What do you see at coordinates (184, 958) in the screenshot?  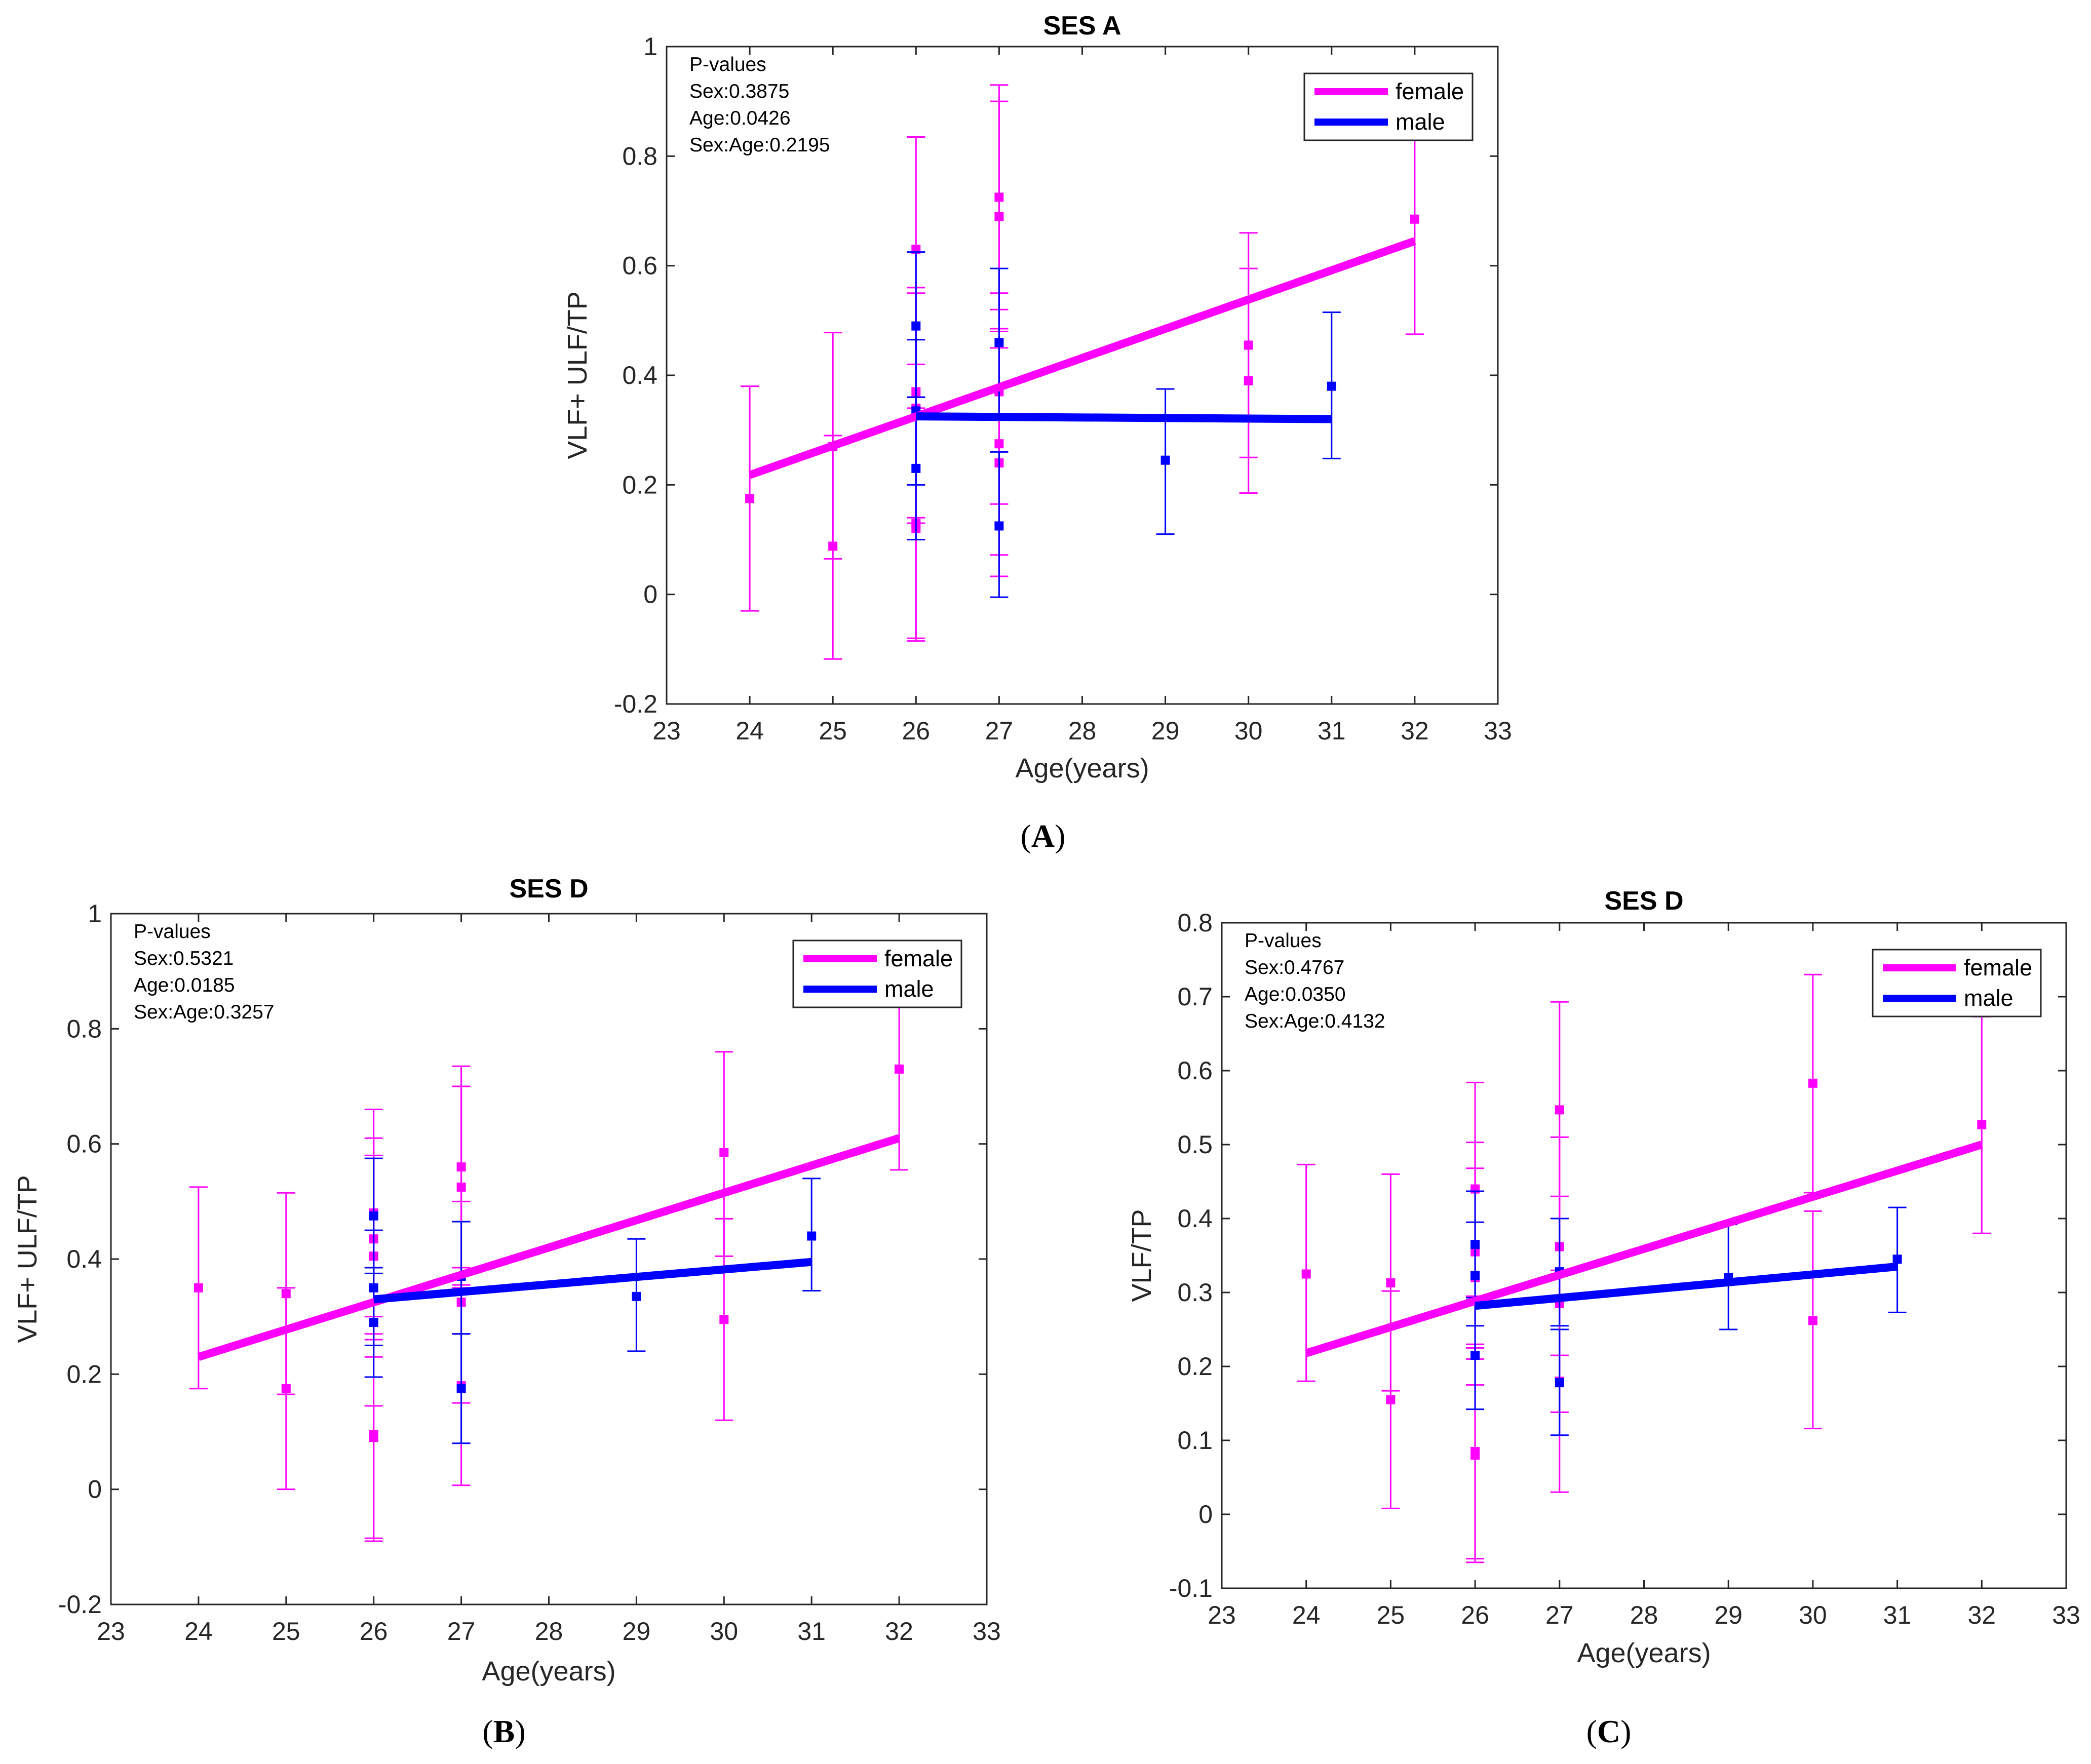 I see `p-value-annotation: Sex:0.5321` at bounding box center [184, 958].